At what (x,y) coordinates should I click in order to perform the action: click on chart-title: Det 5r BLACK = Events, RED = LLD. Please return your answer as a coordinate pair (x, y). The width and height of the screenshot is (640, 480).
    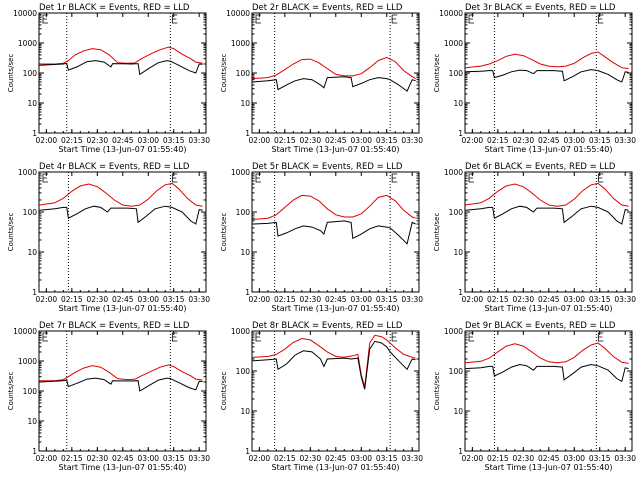
    Looking at the image, I should click on (327, 167).